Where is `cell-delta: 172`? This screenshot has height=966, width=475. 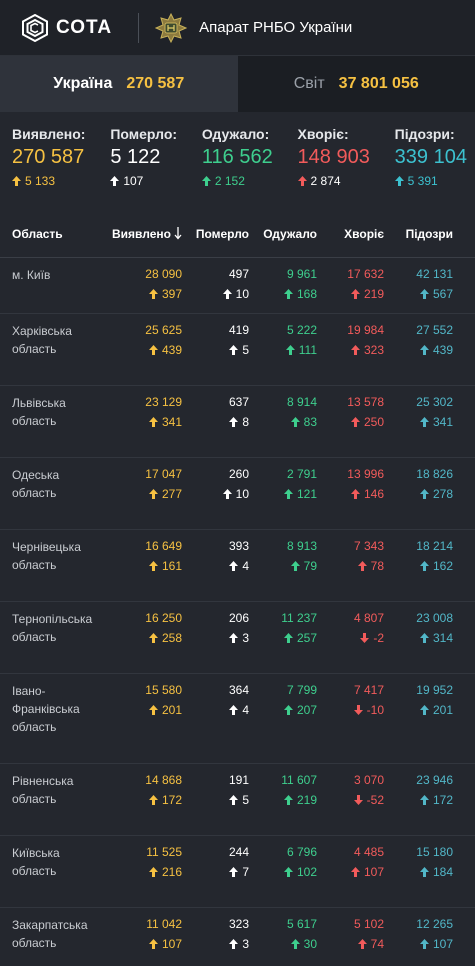 cell-delta: 172 is located at coordinates (165, 800).